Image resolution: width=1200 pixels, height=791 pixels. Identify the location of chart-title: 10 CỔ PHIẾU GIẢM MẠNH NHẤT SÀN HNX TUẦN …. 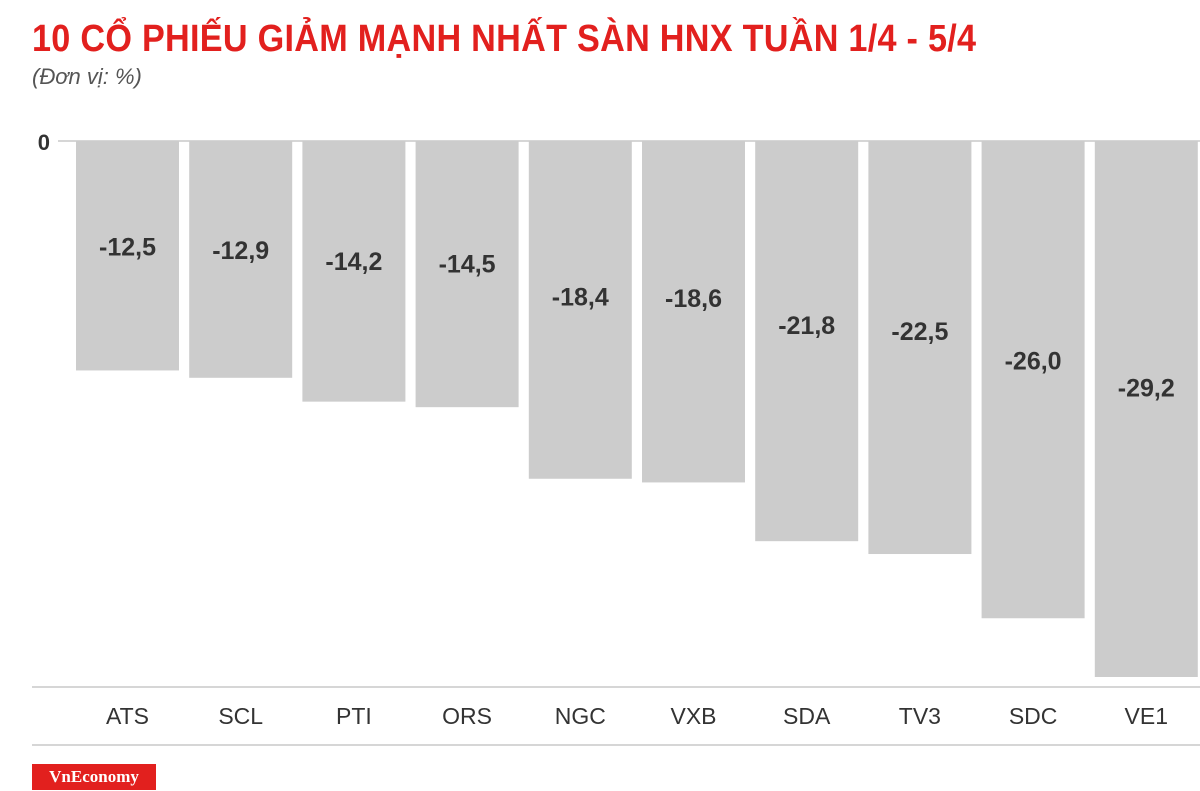
(504, 39).